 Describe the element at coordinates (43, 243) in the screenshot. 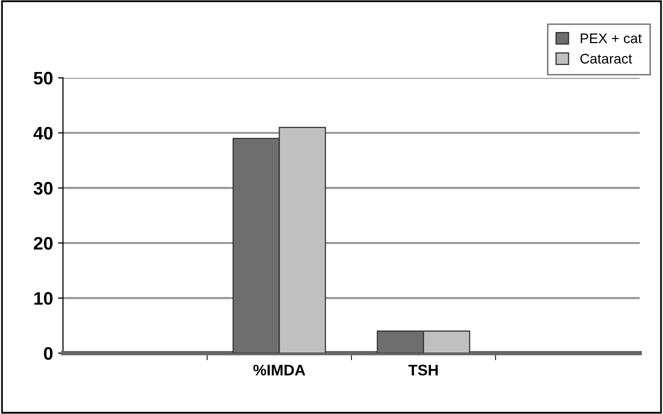

I see `y-tick-label: 20` at that location.